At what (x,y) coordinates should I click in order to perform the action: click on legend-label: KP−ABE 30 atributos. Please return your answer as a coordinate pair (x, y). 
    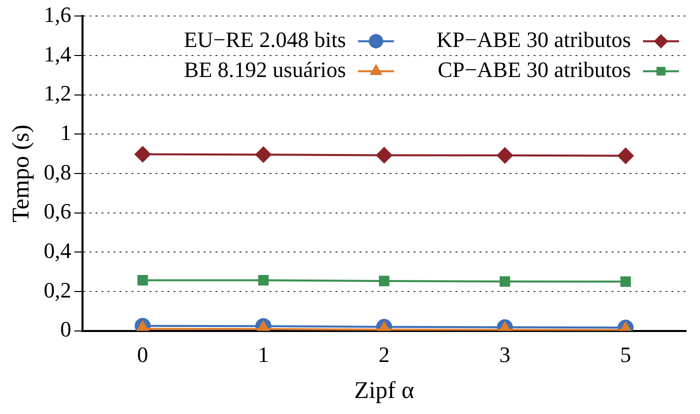
    Looking at the image, I should click on (533, 39).